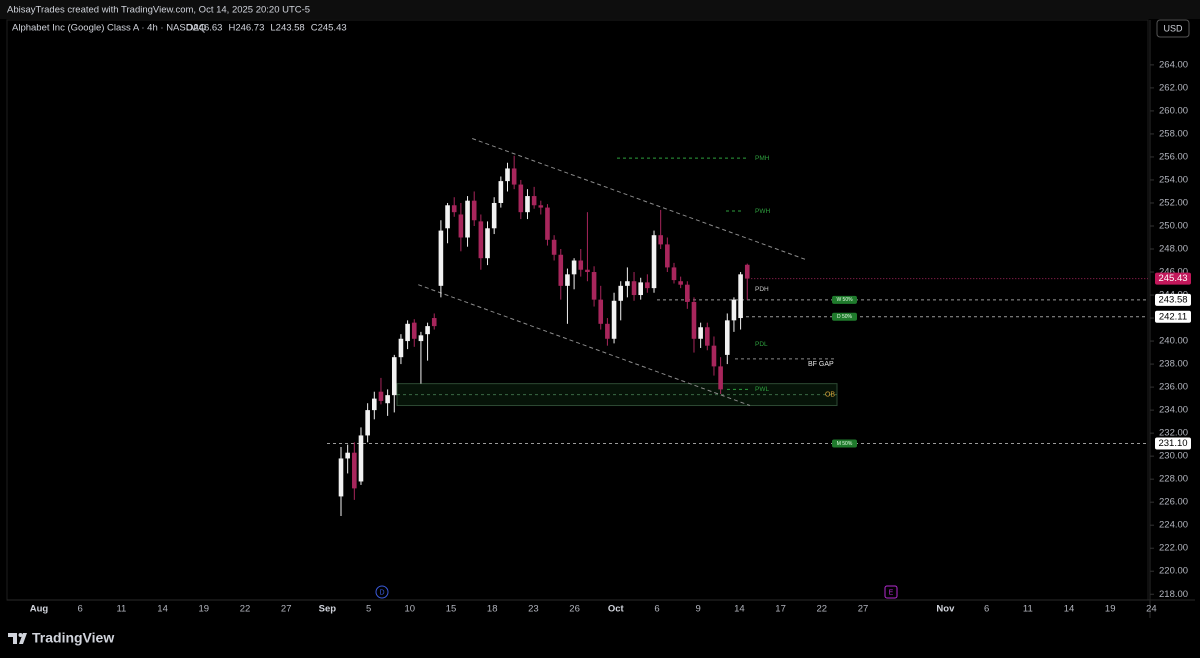 The image size is (1200, 658). Describe the element at coordinates (1028, 609) in the screenshot. I see `x-tick-label: 11` at that location.